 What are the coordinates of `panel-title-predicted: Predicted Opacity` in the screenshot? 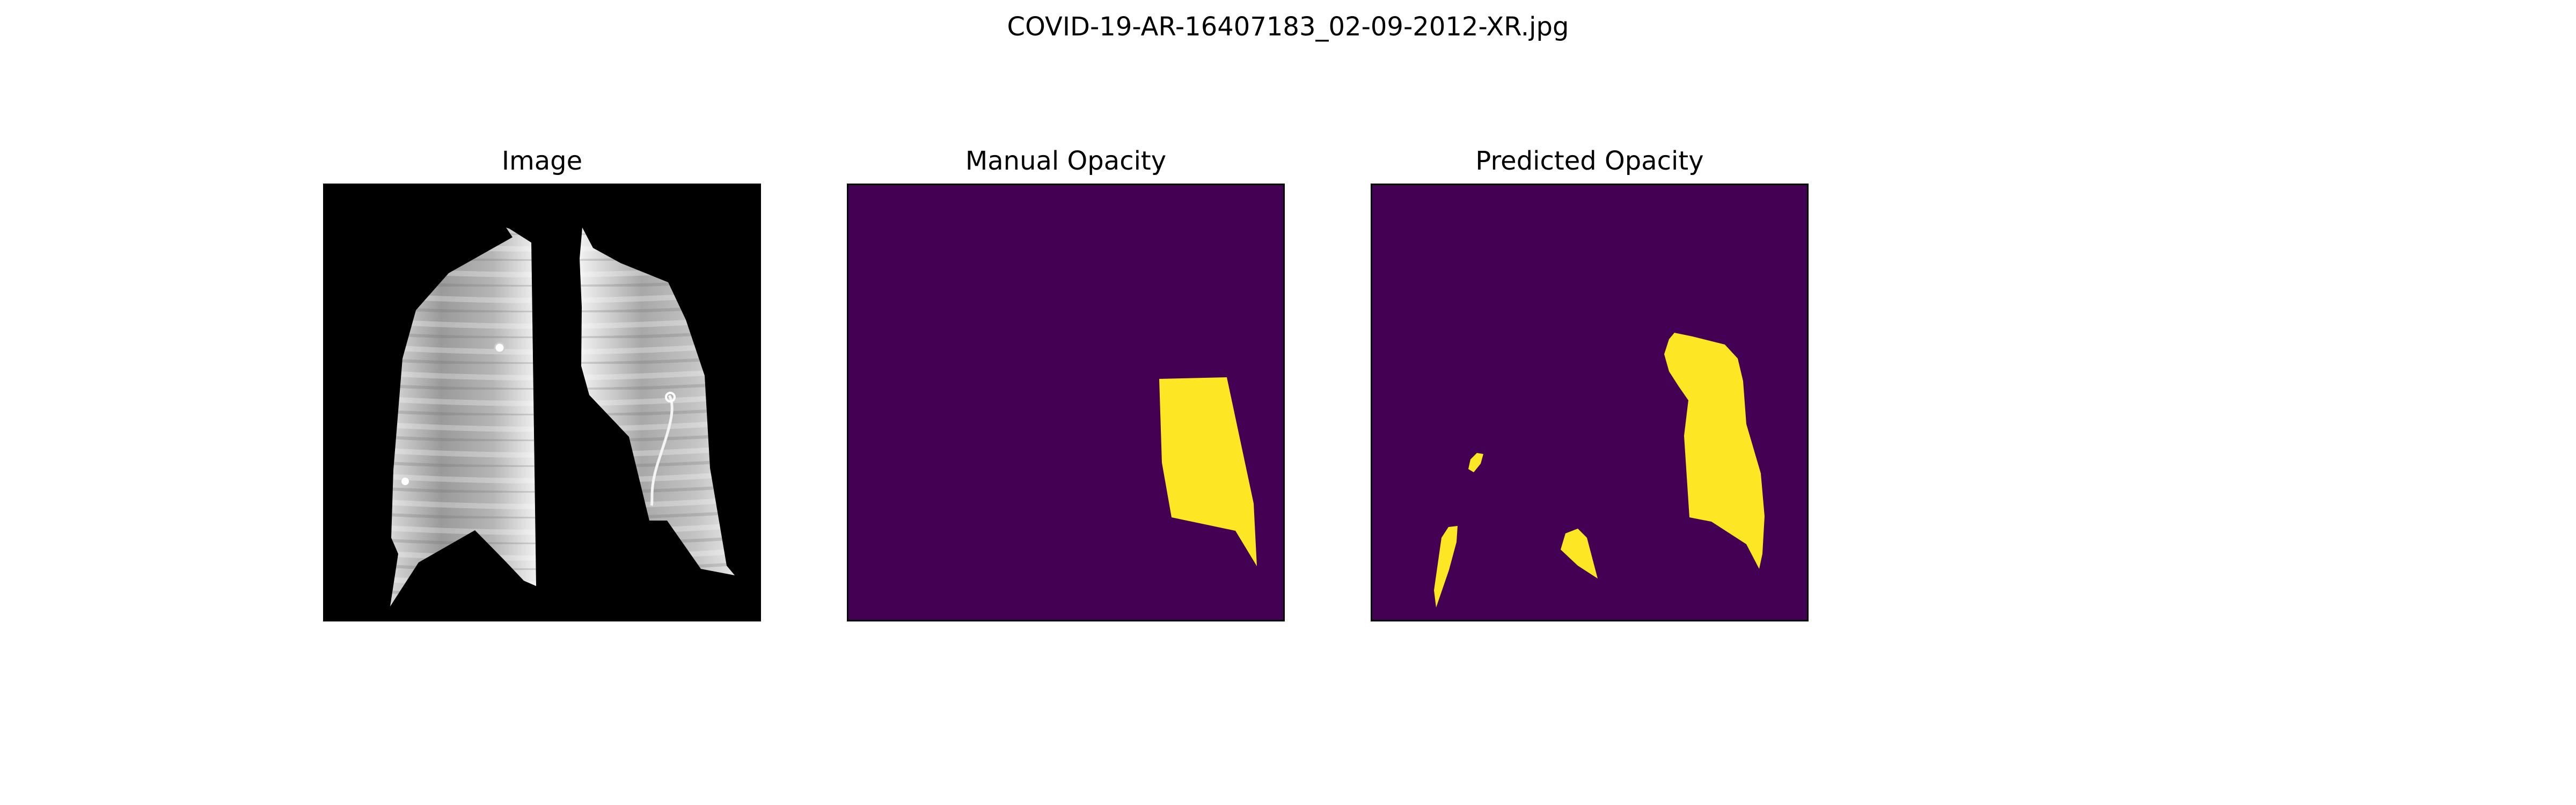 It's located at (1589, 161).